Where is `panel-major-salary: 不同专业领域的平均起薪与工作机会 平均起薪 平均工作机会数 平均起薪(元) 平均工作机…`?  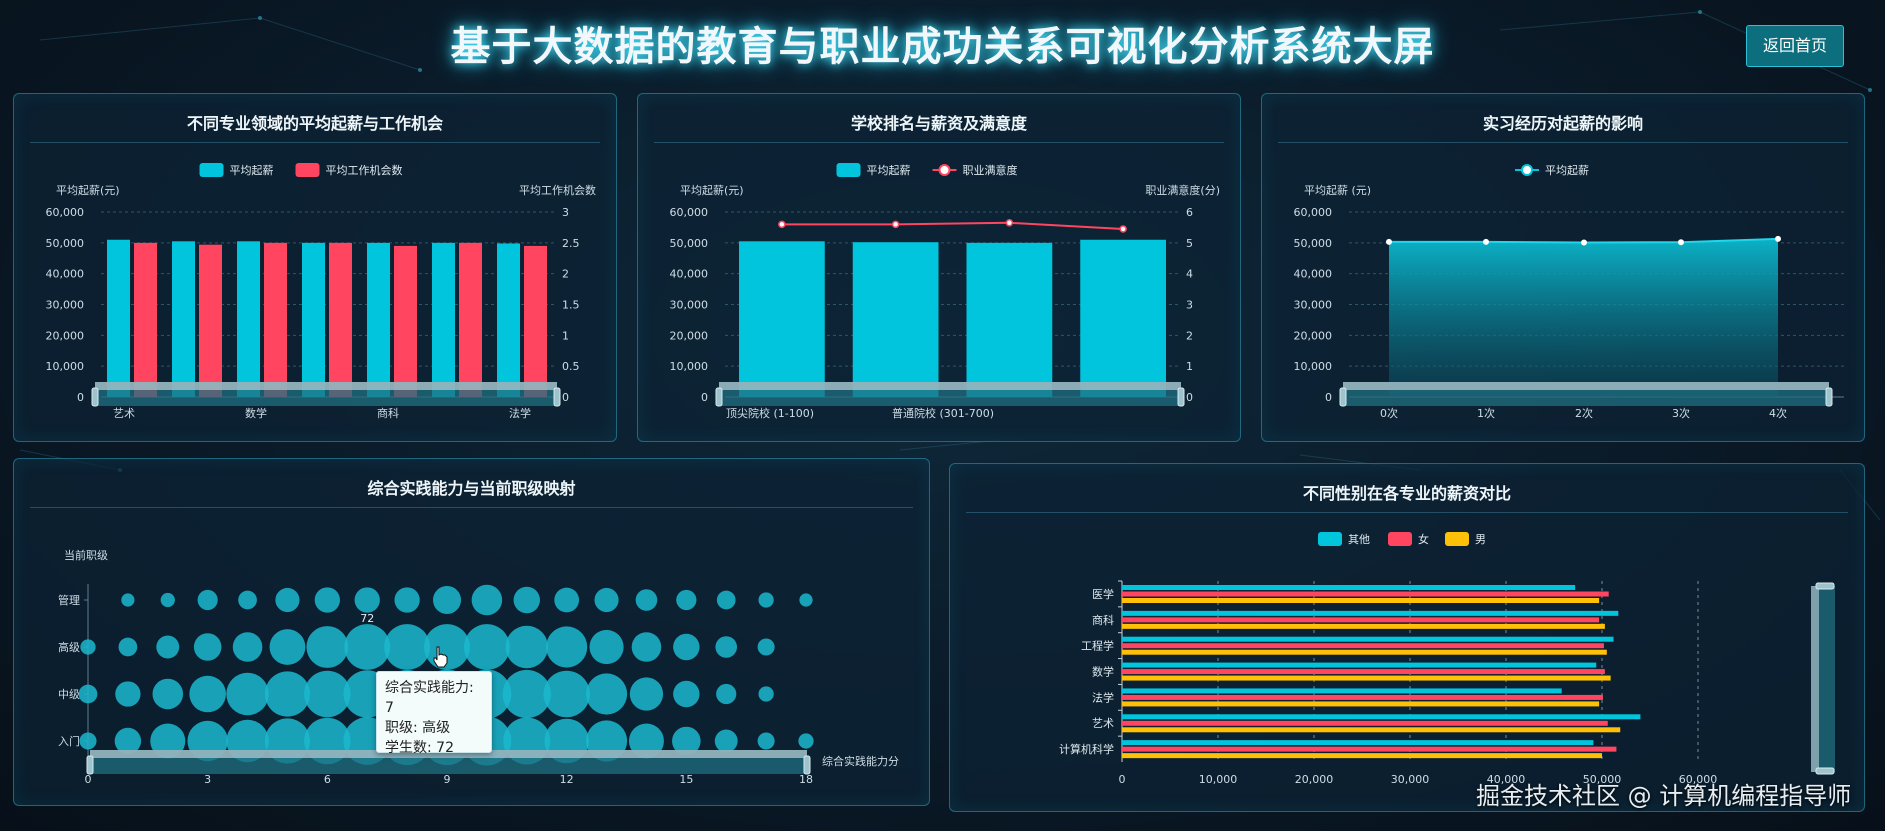 panel-major-salary: 不同专业领域的平均起薪与工作机会 平均起薪 平均工作机会数 平均起薪(元) 平均工作机… is located at coordinates (315, 267).